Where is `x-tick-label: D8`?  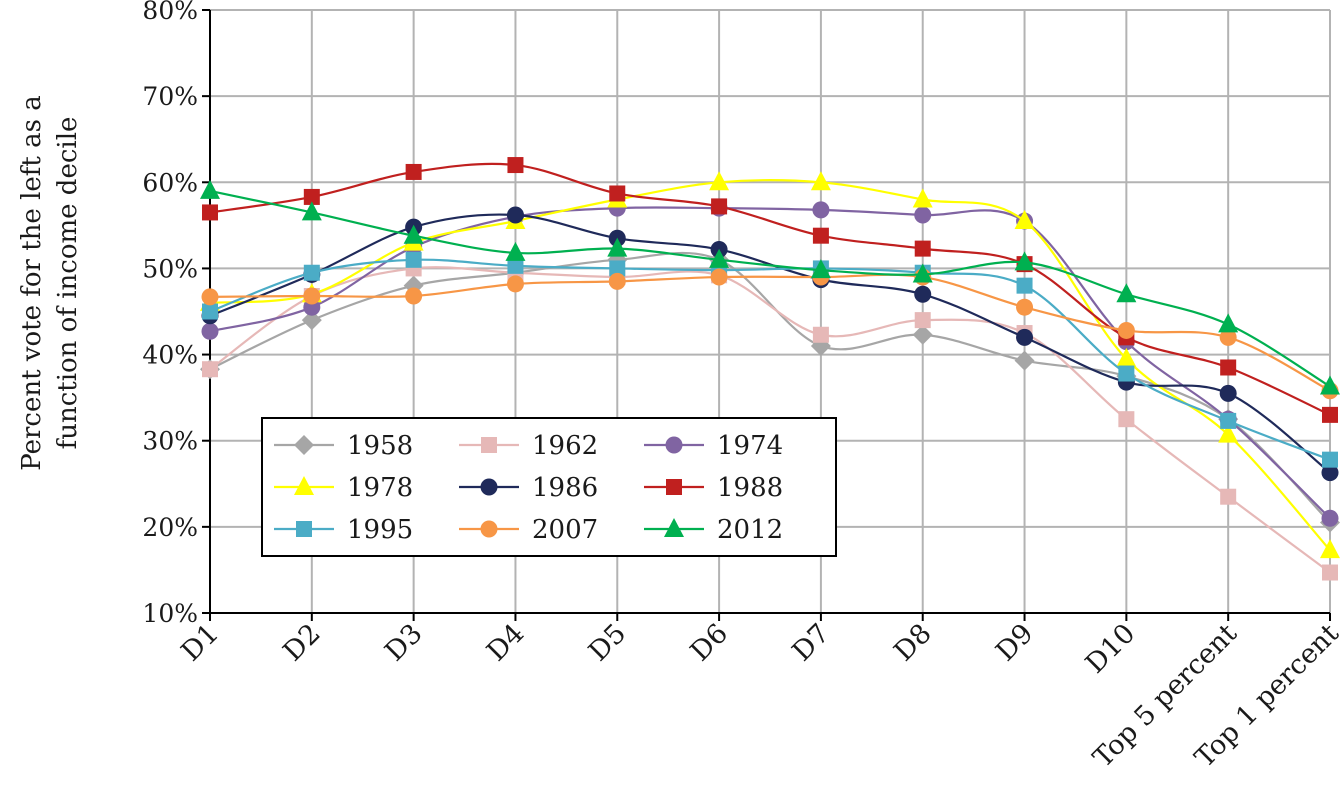
x-tick-label: D8 is located at coordinates (912, 642).